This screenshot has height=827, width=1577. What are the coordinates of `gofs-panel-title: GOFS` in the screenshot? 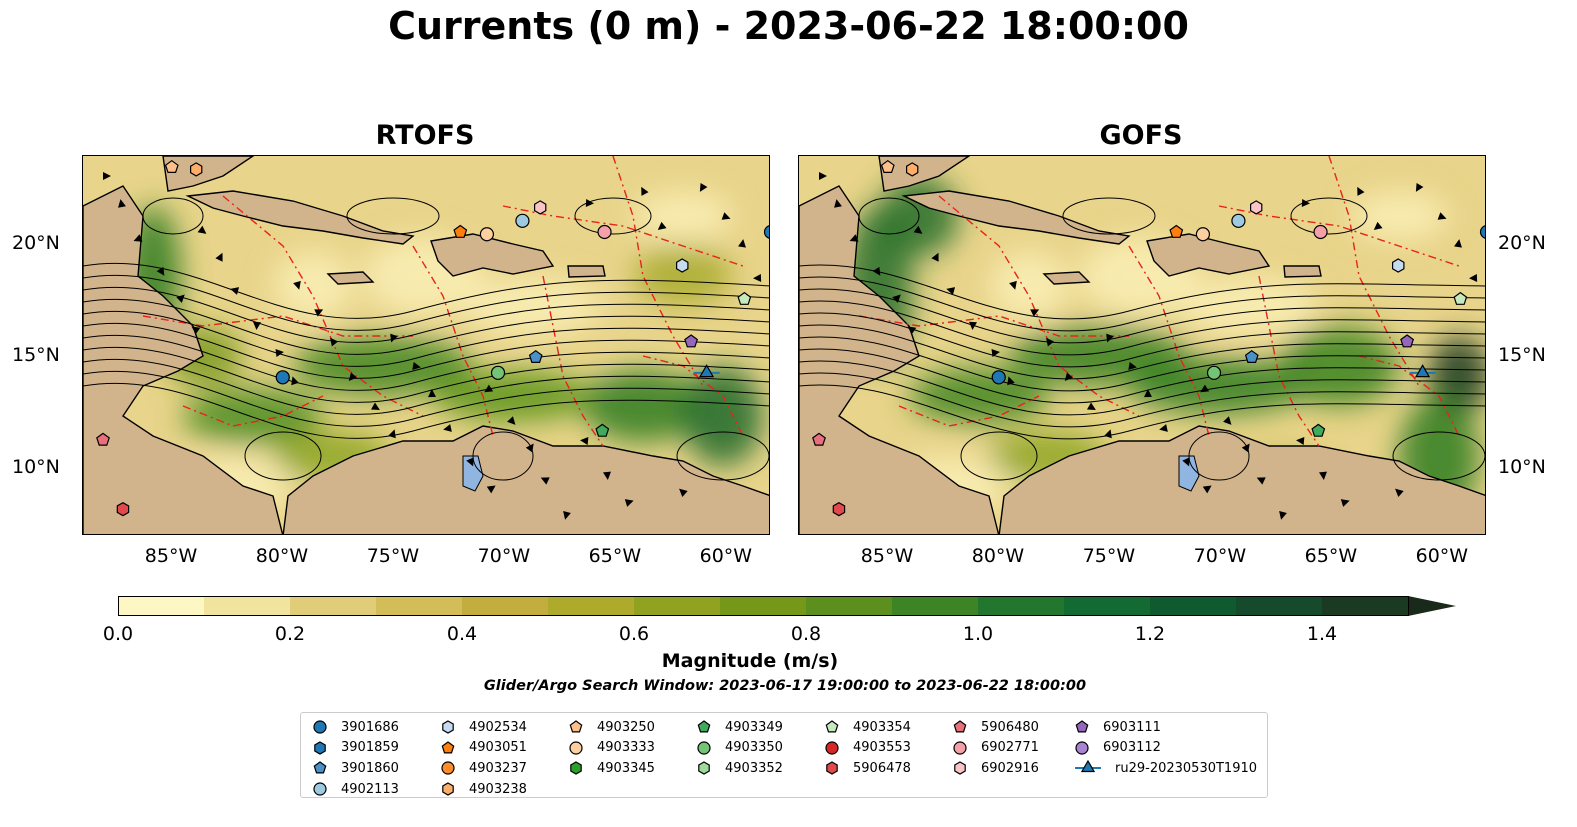 It's located at (1141, 135).